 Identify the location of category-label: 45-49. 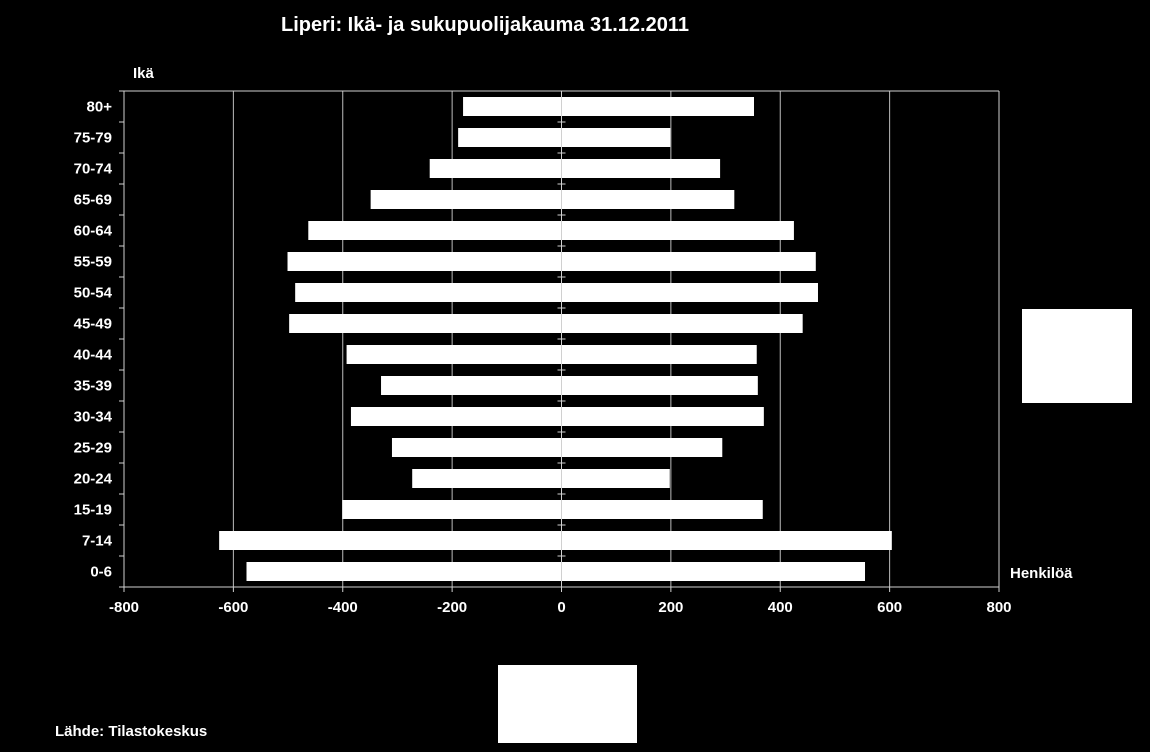
(93, 324).